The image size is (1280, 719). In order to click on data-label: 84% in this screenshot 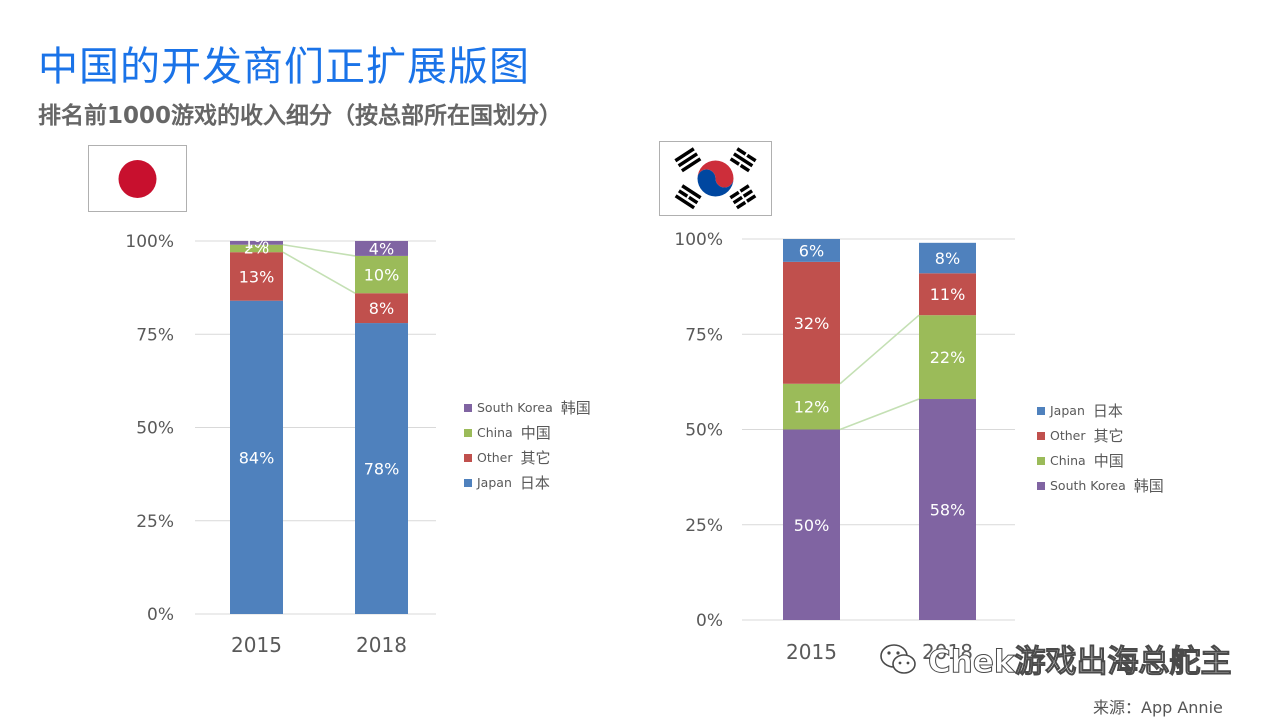, I will do `click(257, 457)`.